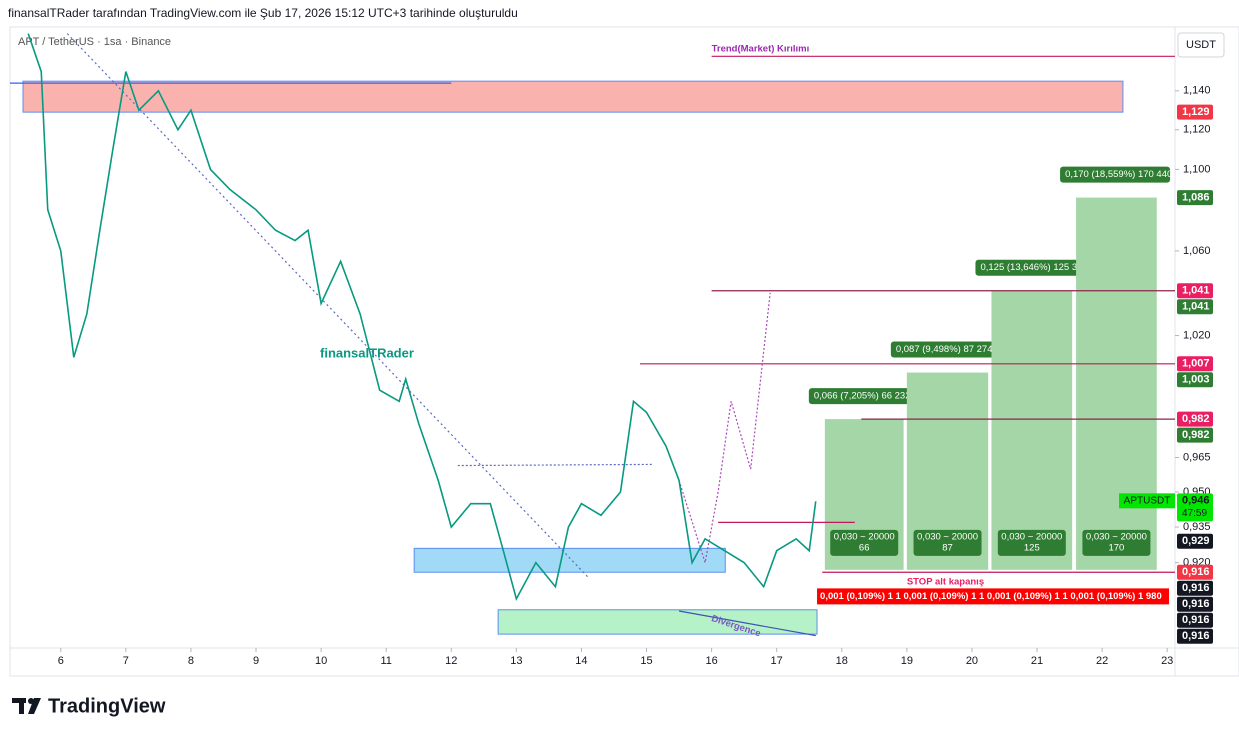 This screenshot has width=1239, height=741. I want to click on x-tick-label: 14, so click(581, 661).